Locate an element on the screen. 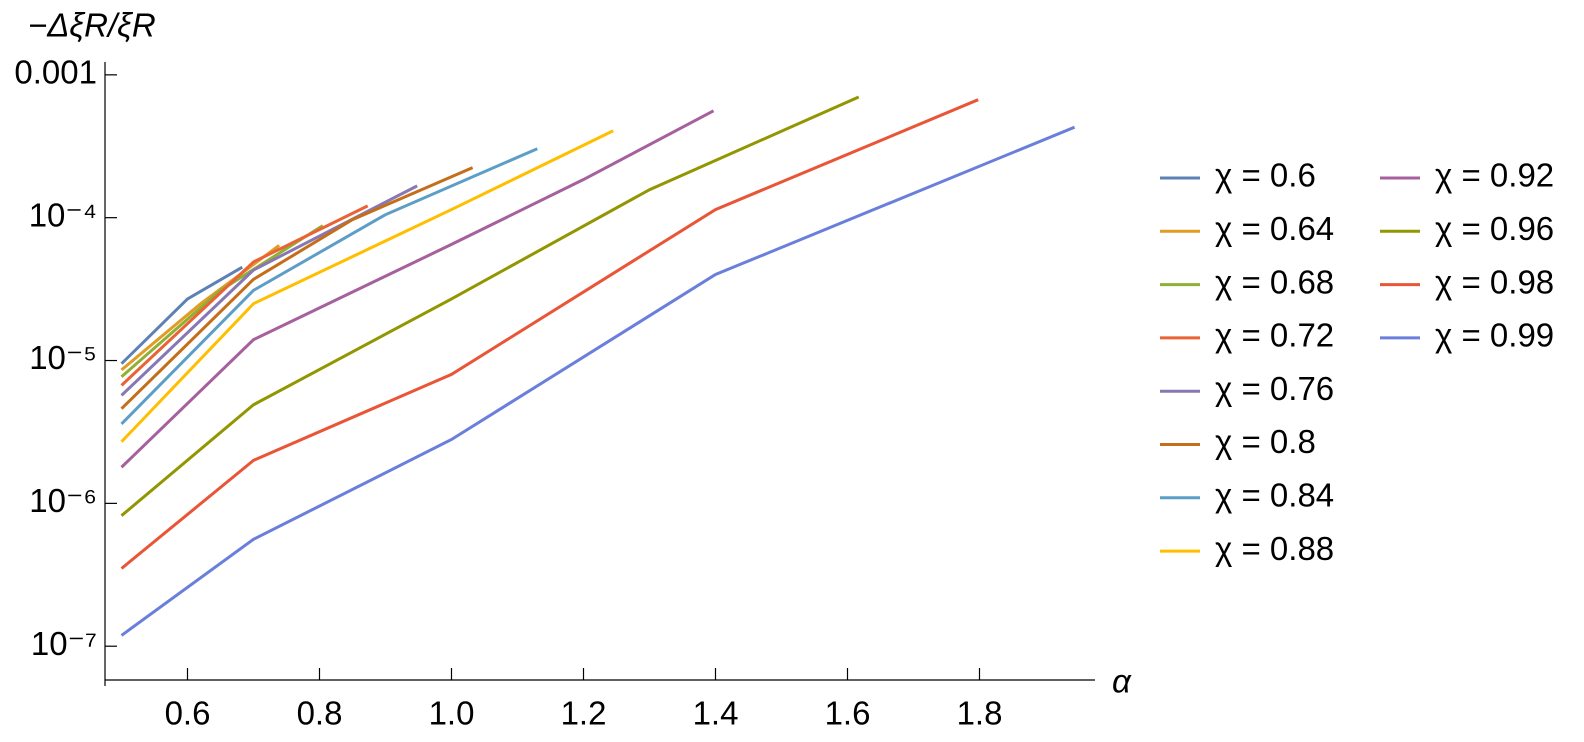 This screenshot has height=742, width=1584. x-tick-label: 1.2 is located at coordinates (584, 713).